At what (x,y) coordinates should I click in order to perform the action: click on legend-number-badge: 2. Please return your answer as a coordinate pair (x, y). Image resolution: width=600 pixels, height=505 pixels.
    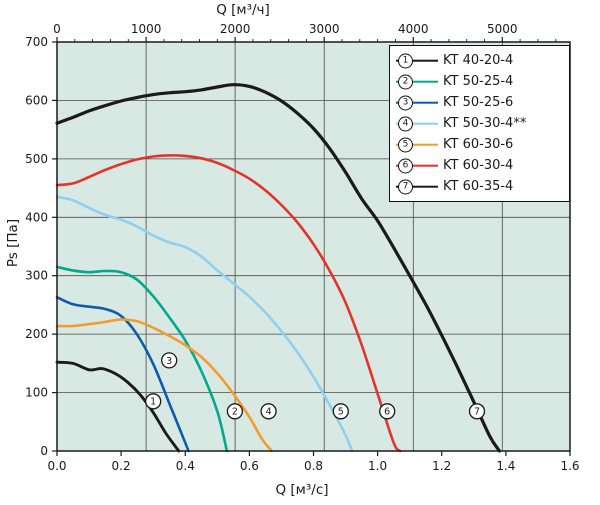
    Looking at the image, I should click on (405, 81).